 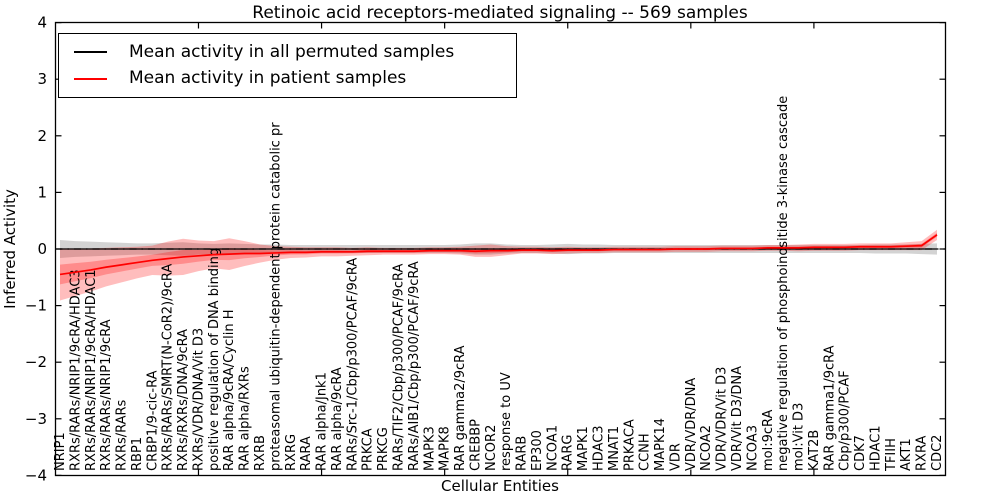 I want to click on x-tick-label: response to UV, so click(x=506, y=421).